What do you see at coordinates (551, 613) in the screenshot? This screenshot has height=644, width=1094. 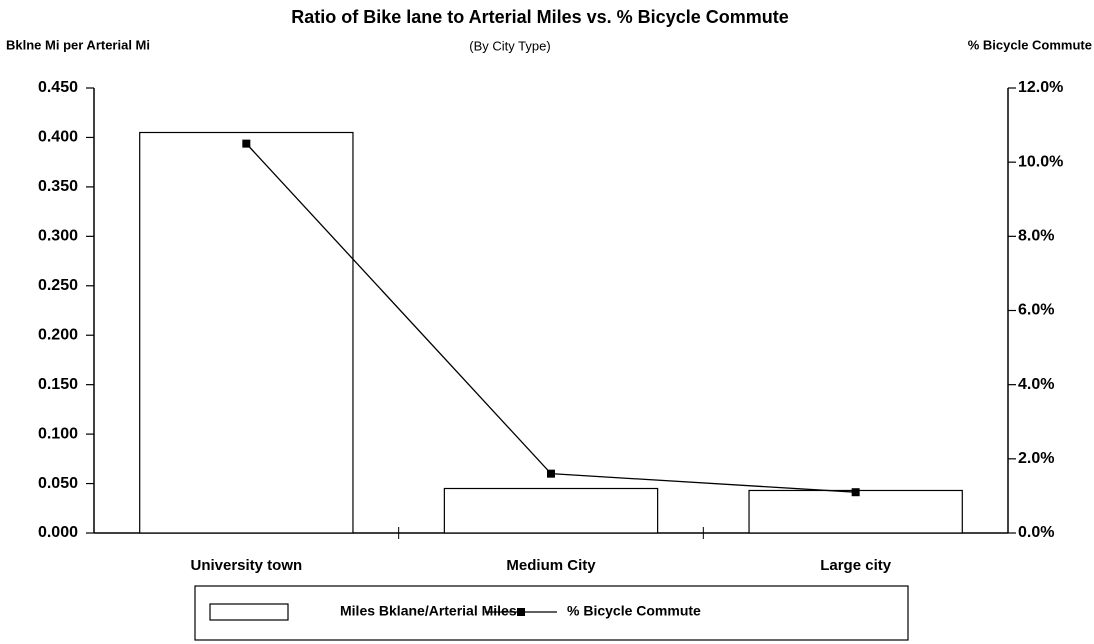 I see `legend-box` at bounding box center [551, 613].